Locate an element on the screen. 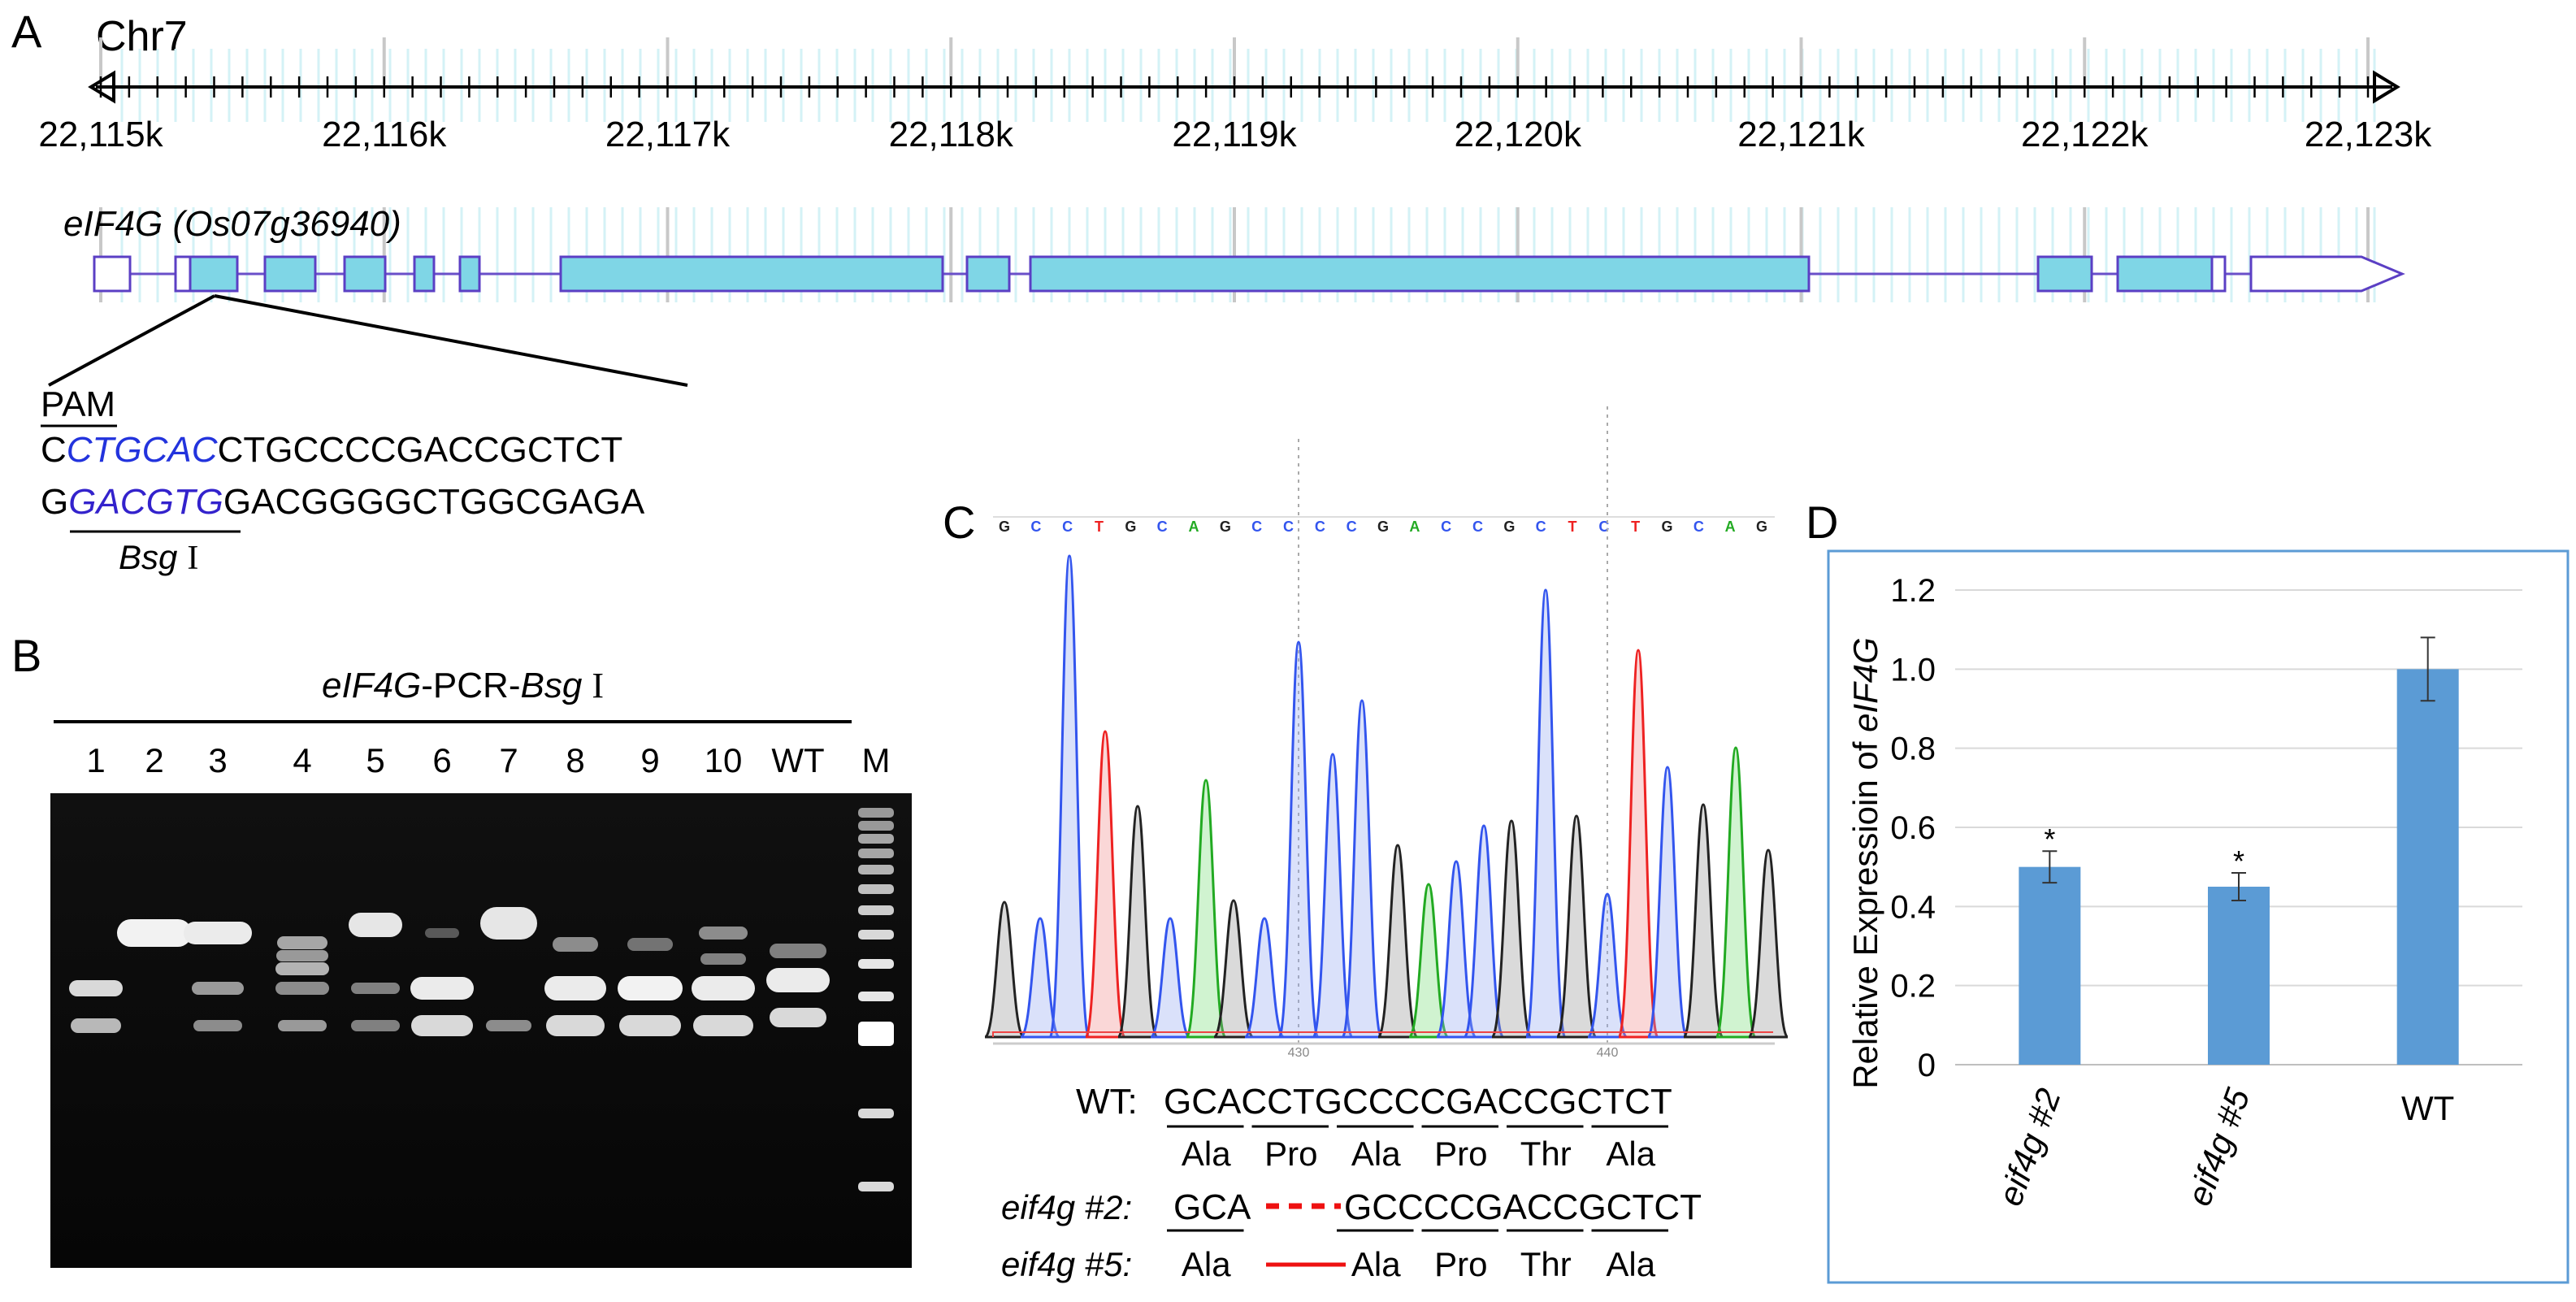 The image size is (2576, 1302). significance-mark: * is located at coordinates (2050, 839).